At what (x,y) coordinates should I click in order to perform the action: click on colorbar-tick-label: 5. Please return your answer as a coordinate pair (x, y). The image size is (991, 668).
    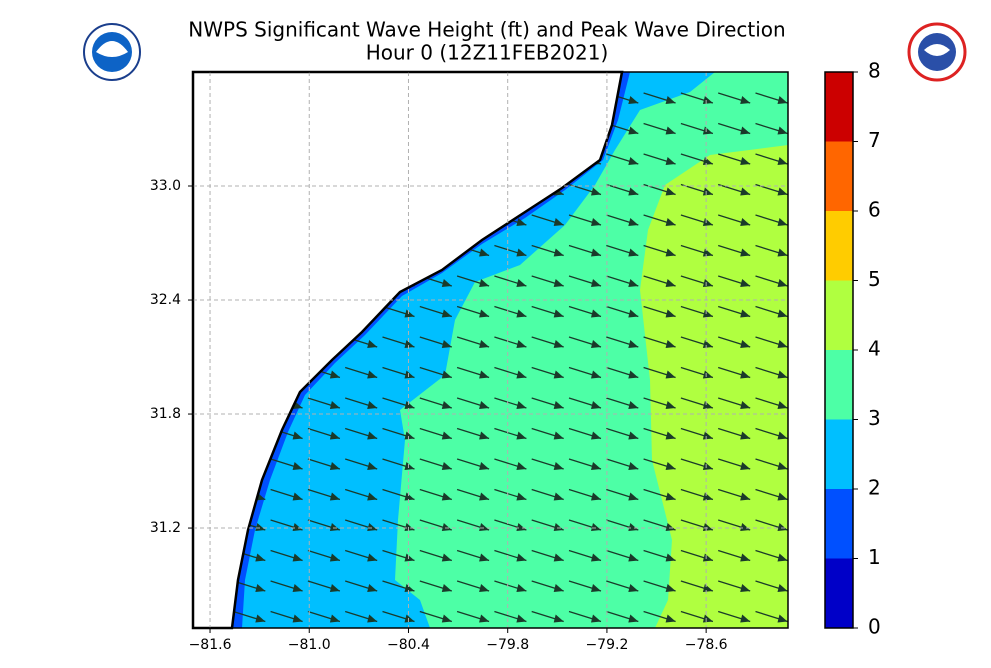
    Looking at the image, I should click on (874, 279).